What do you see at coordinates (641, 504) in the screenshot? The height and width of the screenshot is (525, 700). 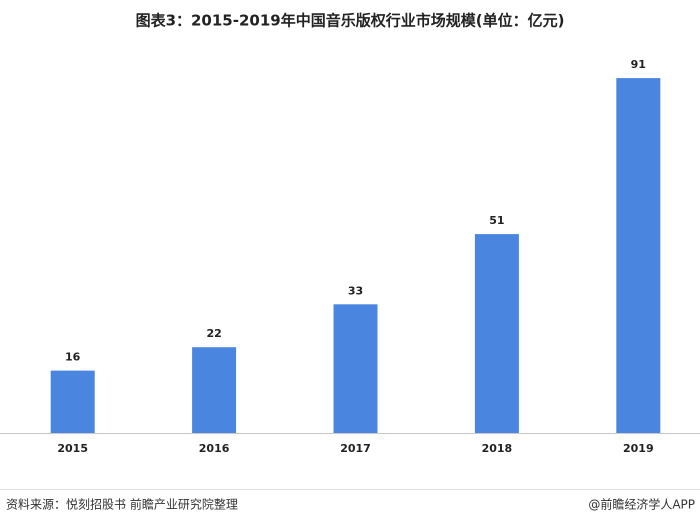 I see `credit: @前瞻经济学人APP` at bounding box center [641, 504].